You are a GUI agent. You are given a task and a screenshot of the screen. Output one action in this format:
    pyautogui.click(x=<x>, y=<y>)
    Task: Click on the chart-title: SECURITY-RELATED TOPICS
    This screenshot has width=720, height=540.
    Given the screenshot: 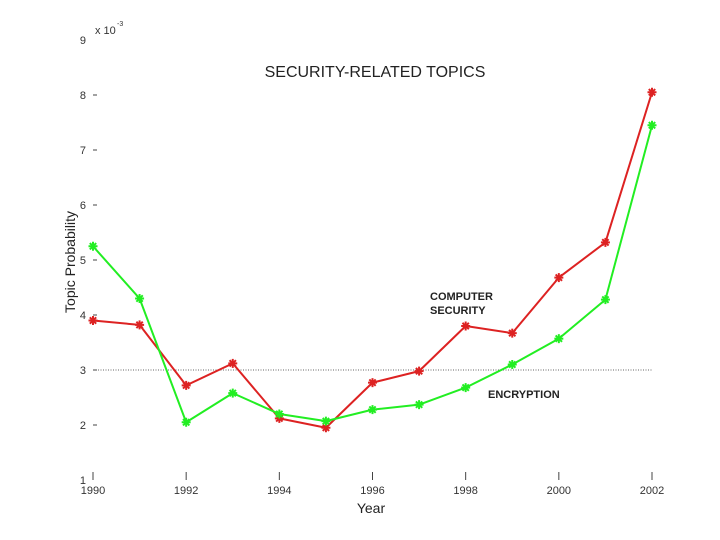 What is the action you would take?
    pyautogui.click(x=375, y=72)
    